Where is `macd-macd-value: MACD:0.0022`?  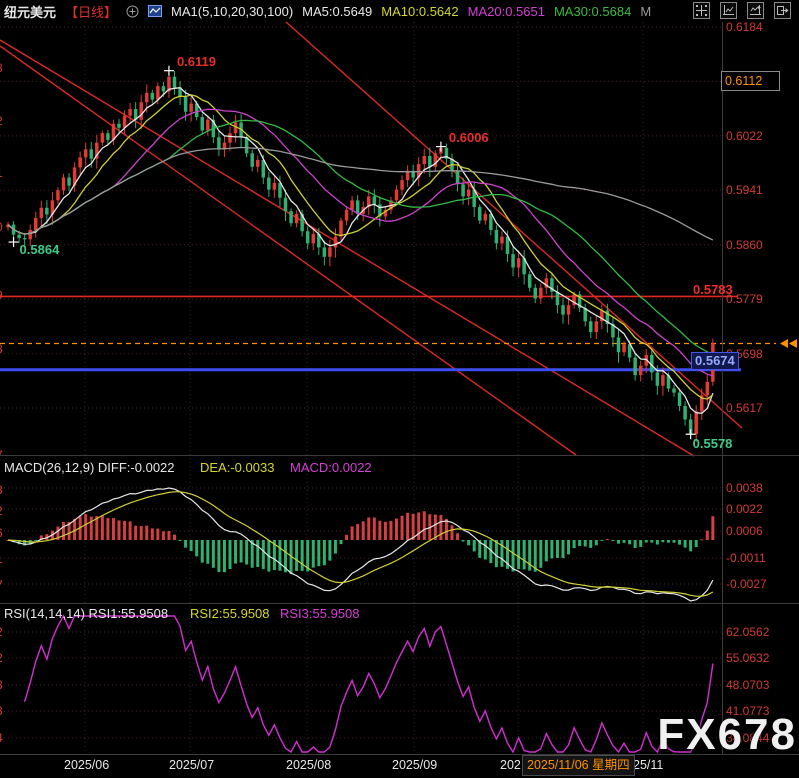 macd-macd-value: MACD:0.0022 is located at coordinates (331, 467).